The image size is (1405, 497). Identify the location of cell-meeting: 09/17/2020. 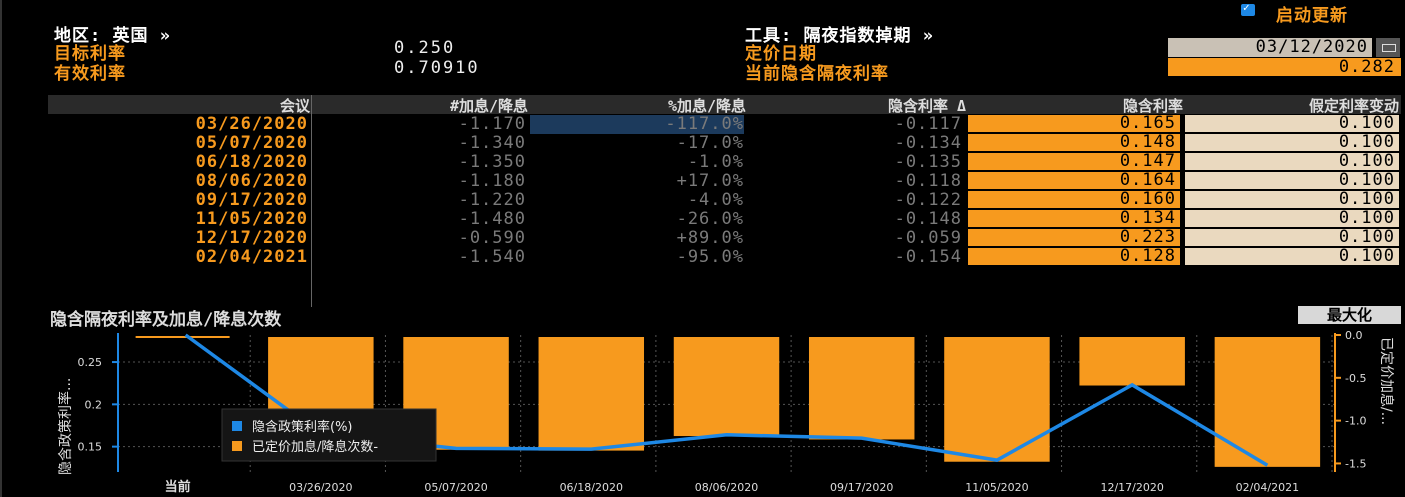
(251, 200).